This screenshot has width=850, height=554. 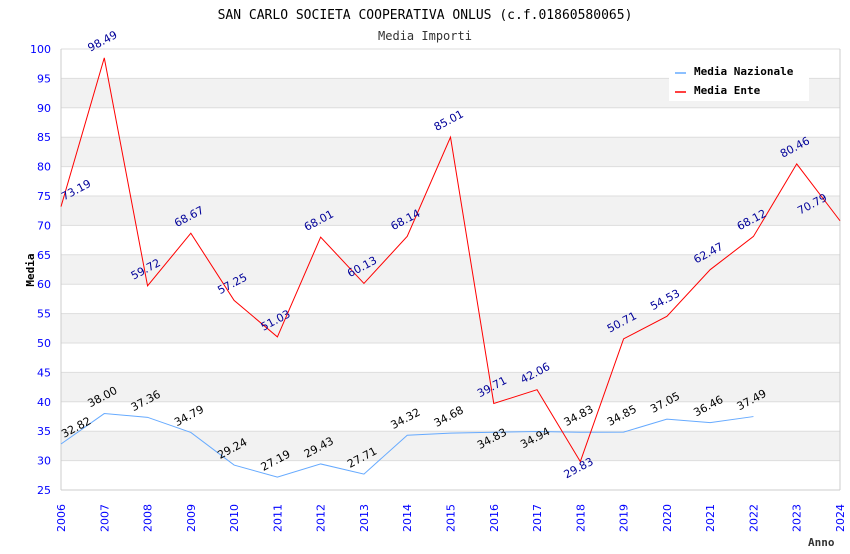 I want to click on x-tick-label: 2007, so click(x=104, y=518).